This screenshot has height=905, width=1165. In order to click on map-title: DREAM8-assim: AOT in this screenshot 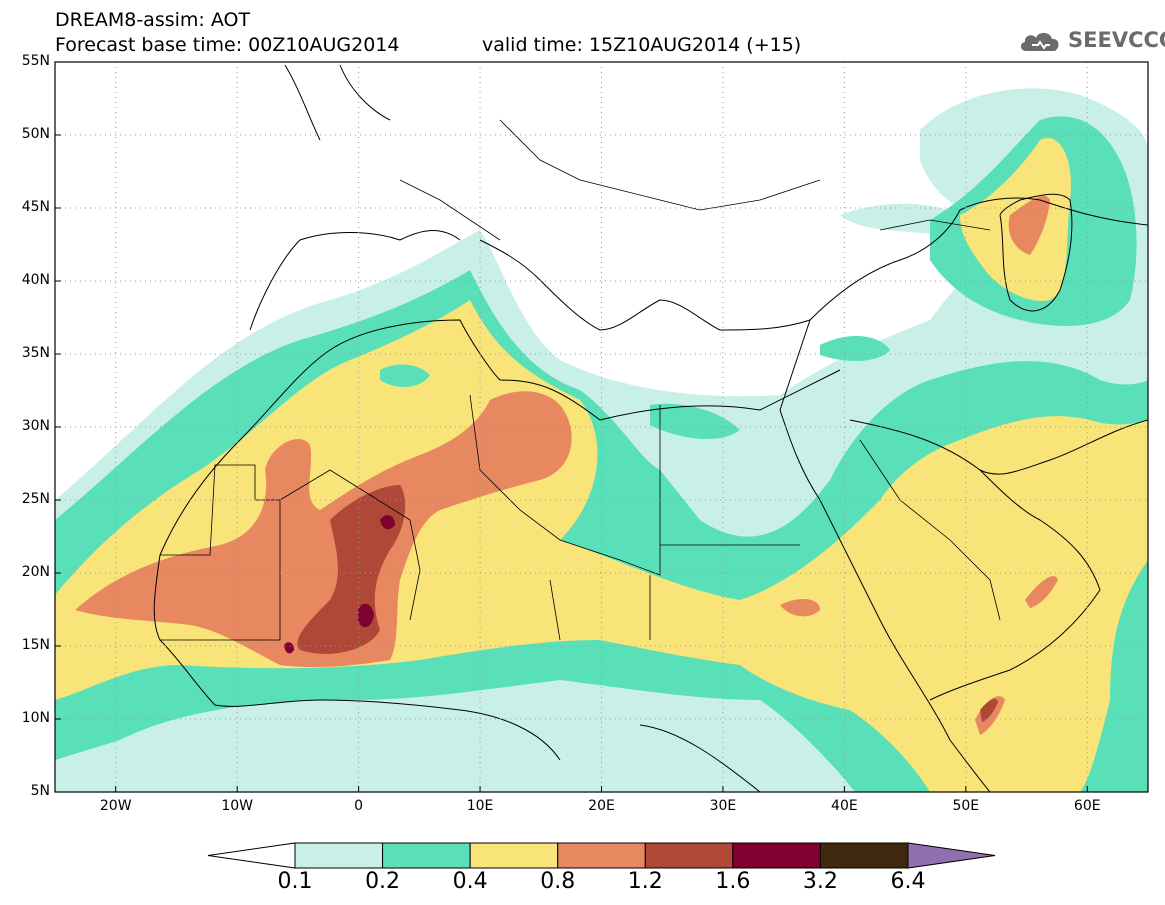, I will do `click(153, 20)`.